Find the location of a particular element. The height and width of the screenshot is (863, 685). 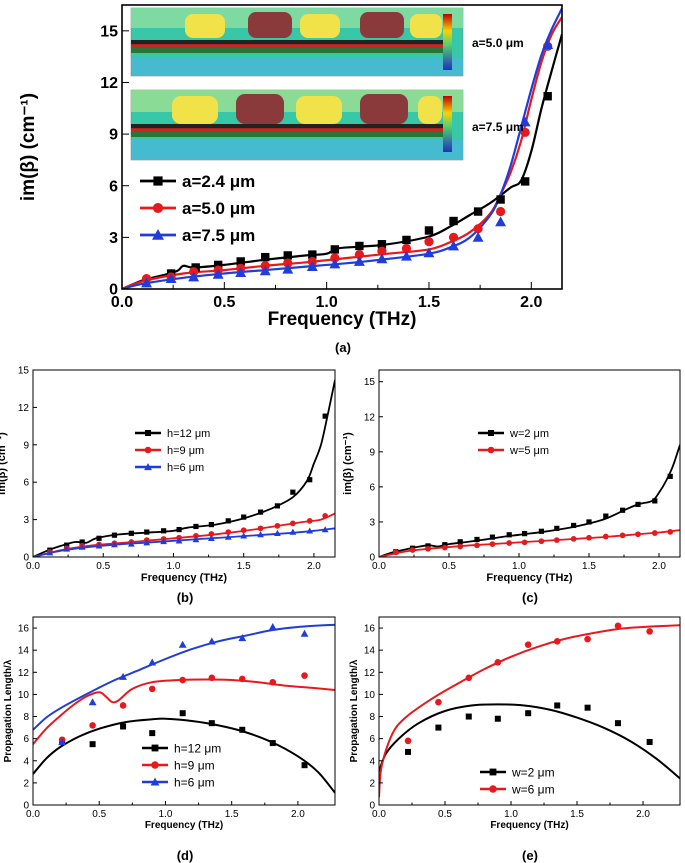

y-tick-label-2: 6 is located at coordinates (372, 487).